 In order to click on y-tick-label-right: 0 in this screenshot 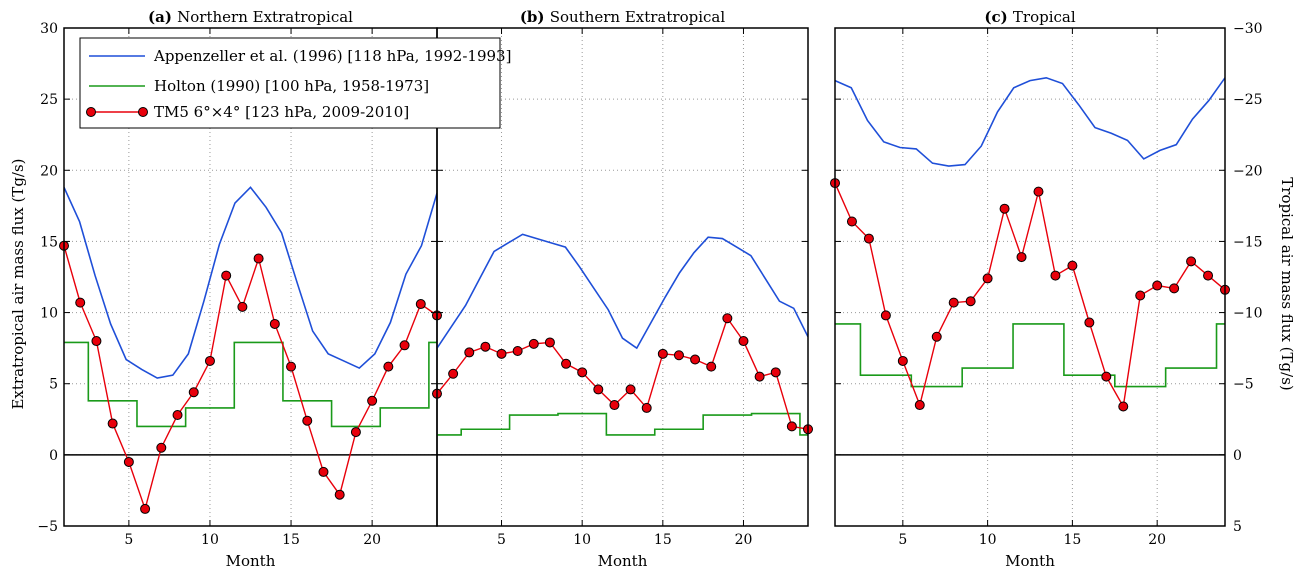, I will do `click(1237, 456)`.